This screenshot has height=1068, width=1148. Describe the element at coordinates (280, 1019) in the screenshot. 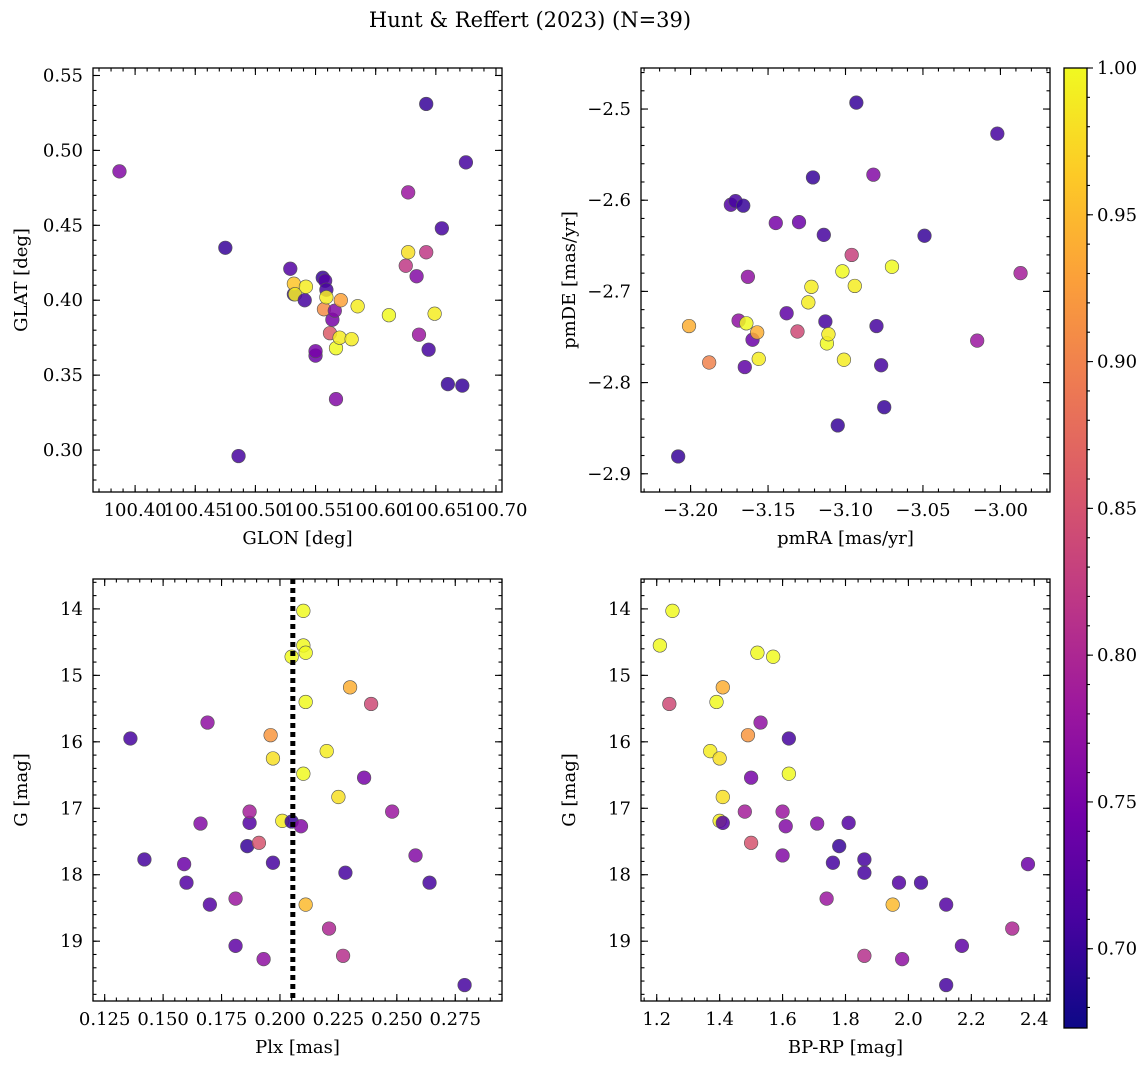

I see `x-tick-label: 0.200` at that location.